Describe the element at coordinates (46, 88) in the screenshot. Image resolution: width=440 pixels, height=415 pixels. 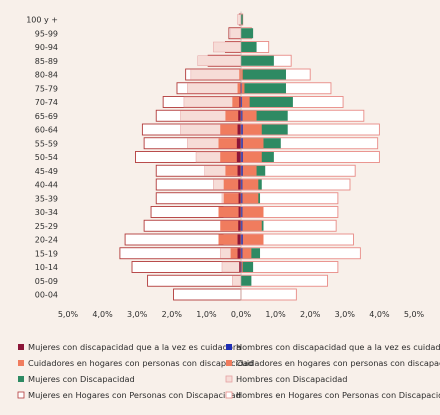
I see `y-tick-label: 75-79` at that location.